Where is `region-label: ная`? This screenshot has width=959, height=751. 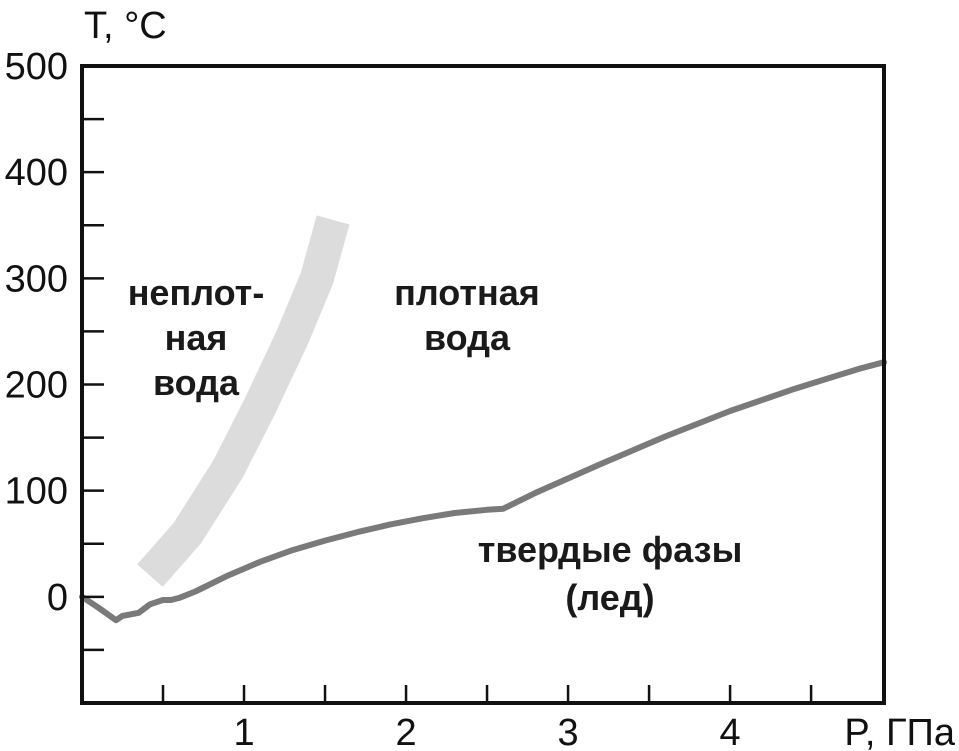
region-label: ная is located at coordinates (196, 337).